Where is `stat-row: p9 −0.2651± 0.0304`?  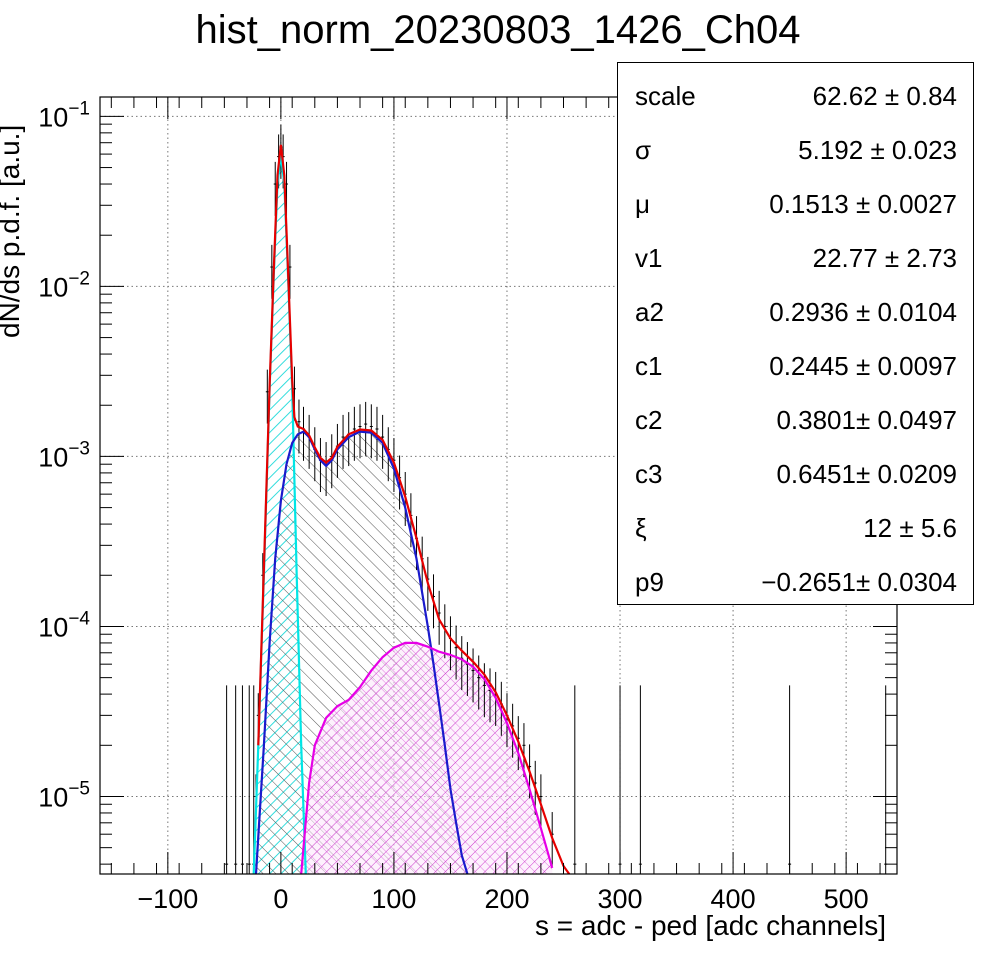 stat-row: p9 −0.2651± 0.0304 is located at coordinates (795, 580).